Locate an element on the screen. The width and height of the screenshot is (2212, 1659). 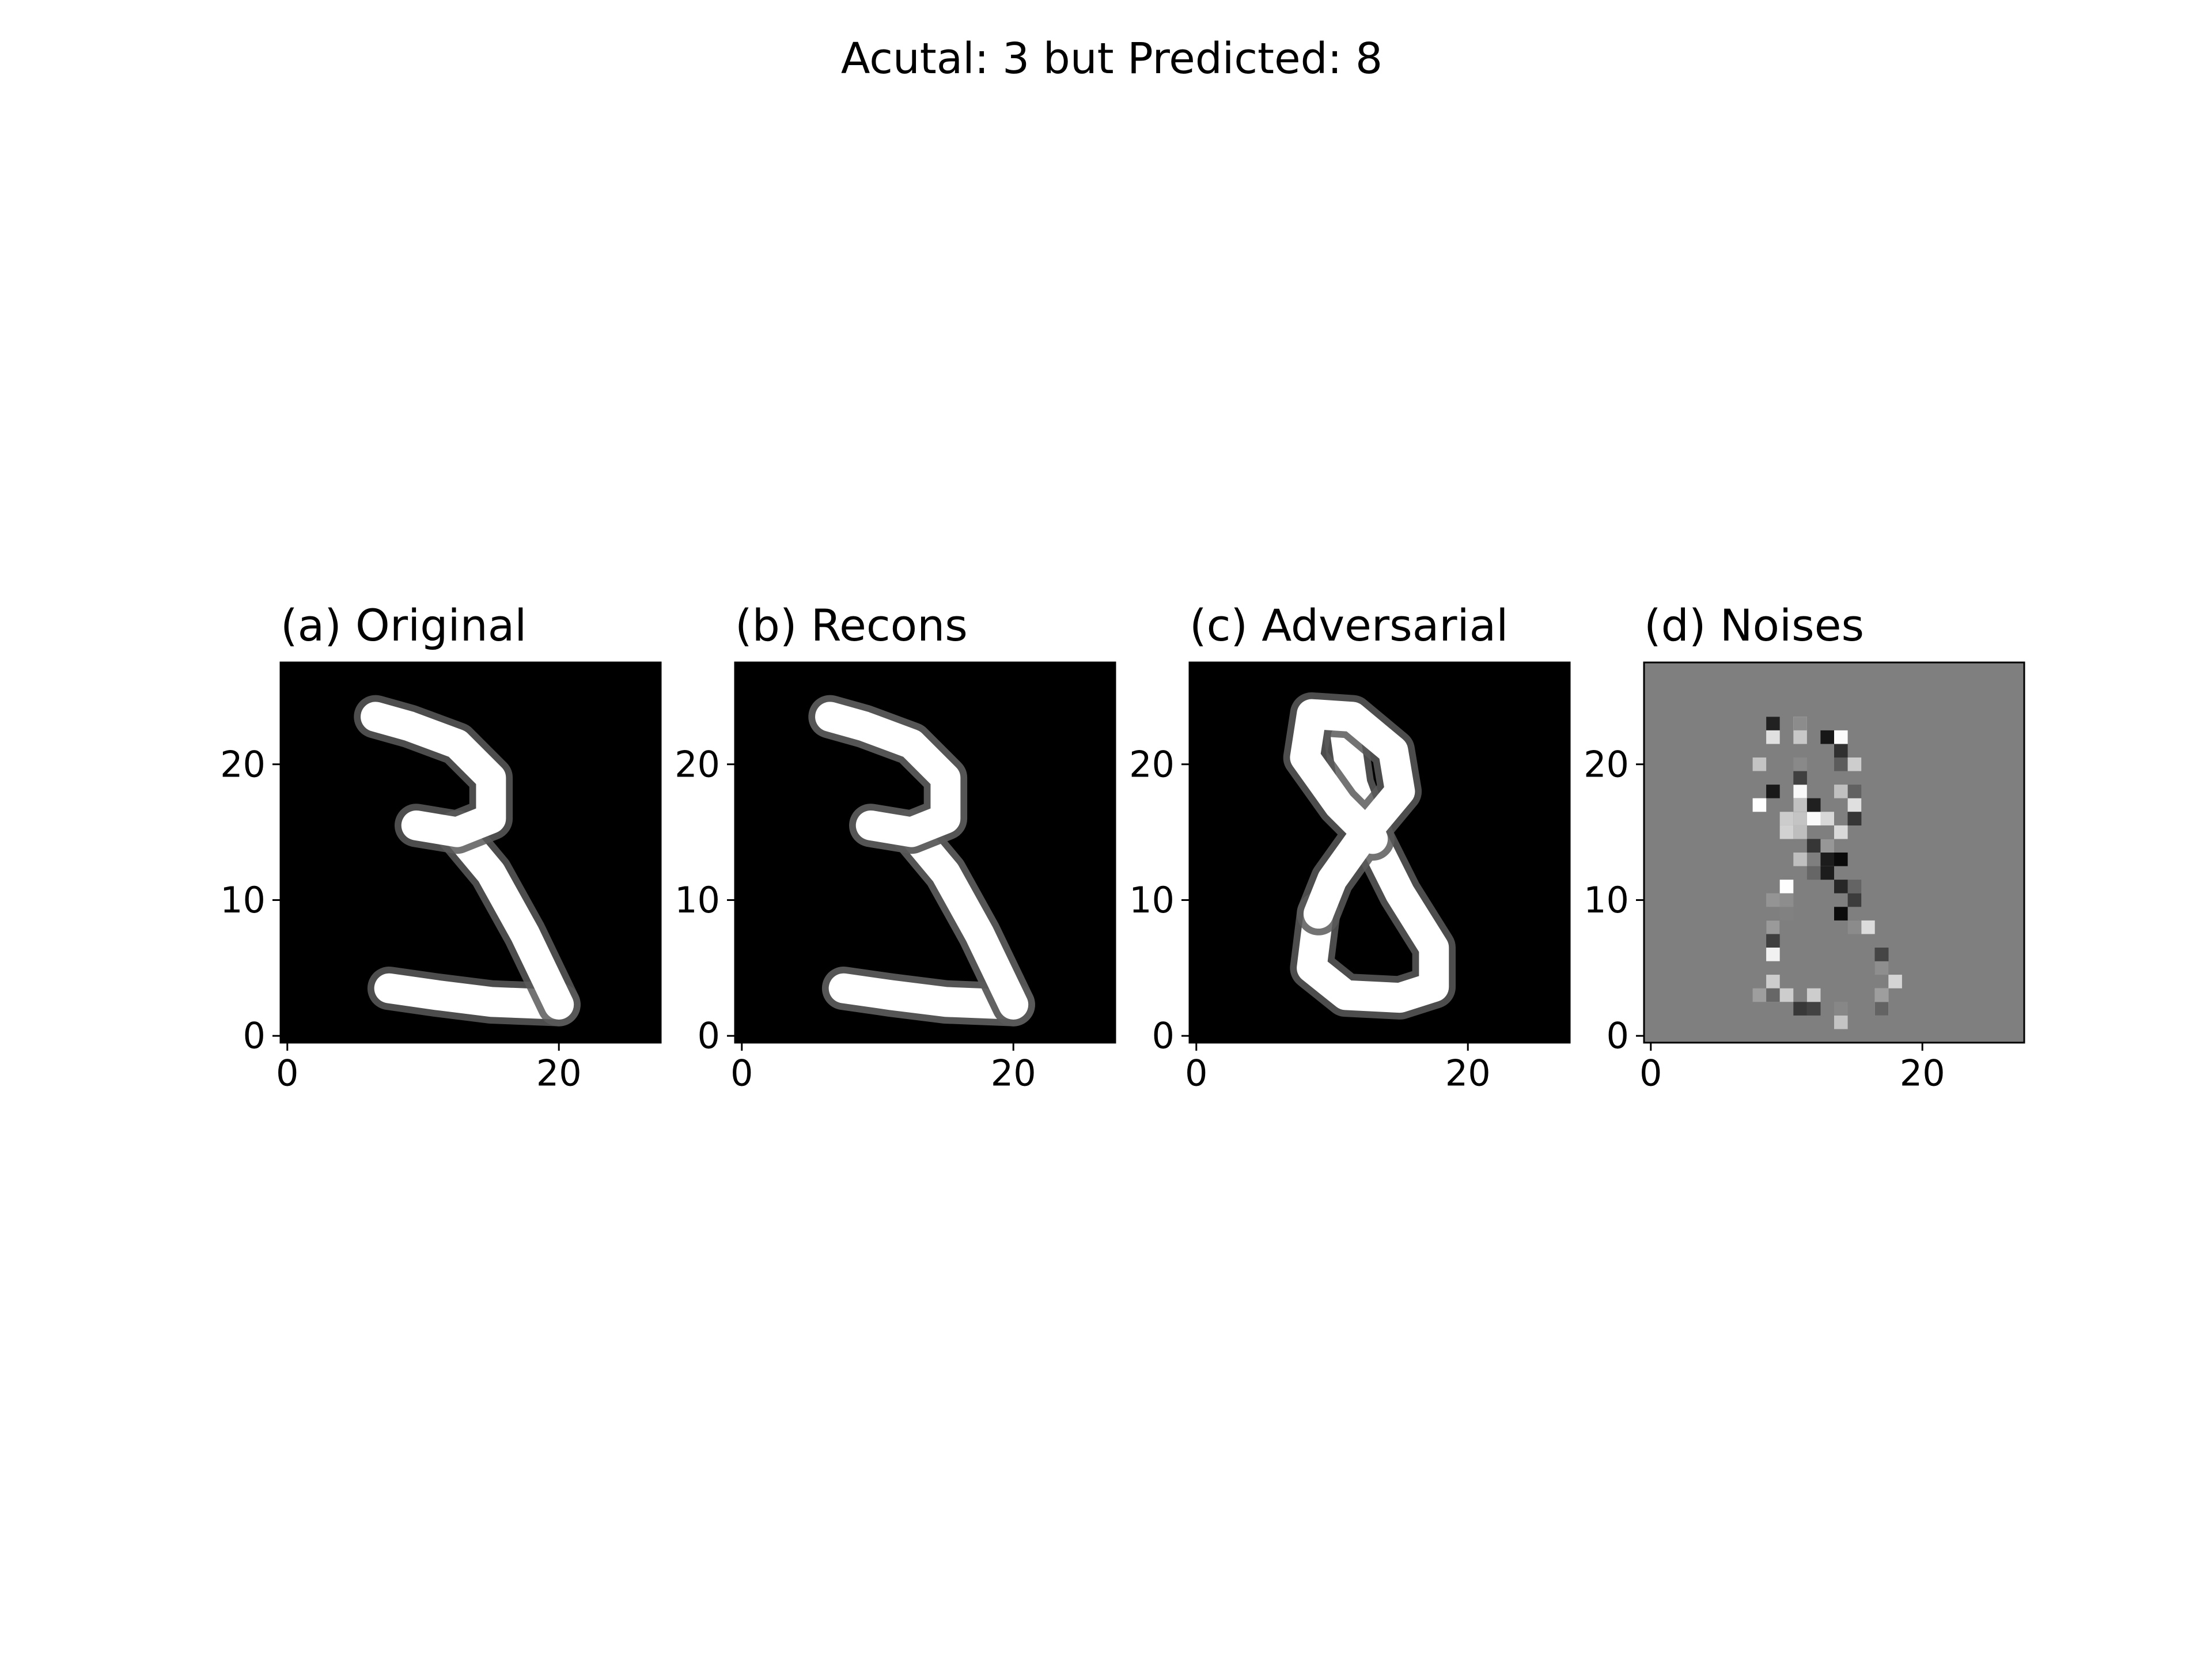
figure-suptitle: Acutal: 3 but Predicted: 8 is located at coordinates (1111, 59).